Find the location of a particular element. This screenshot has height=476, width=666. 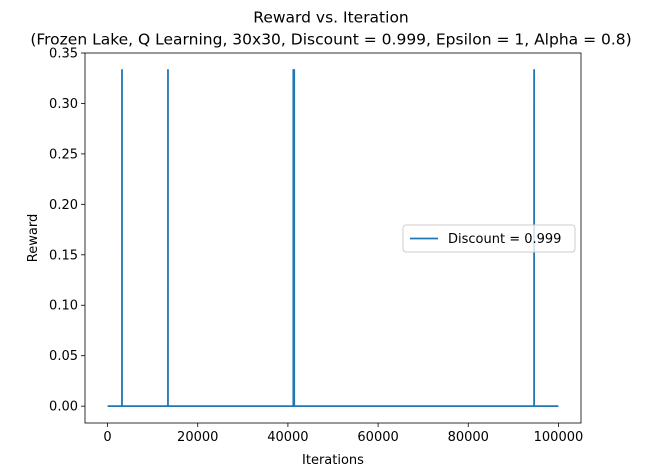

x-tick-label: 60000 is located at coordinates (377, 437).